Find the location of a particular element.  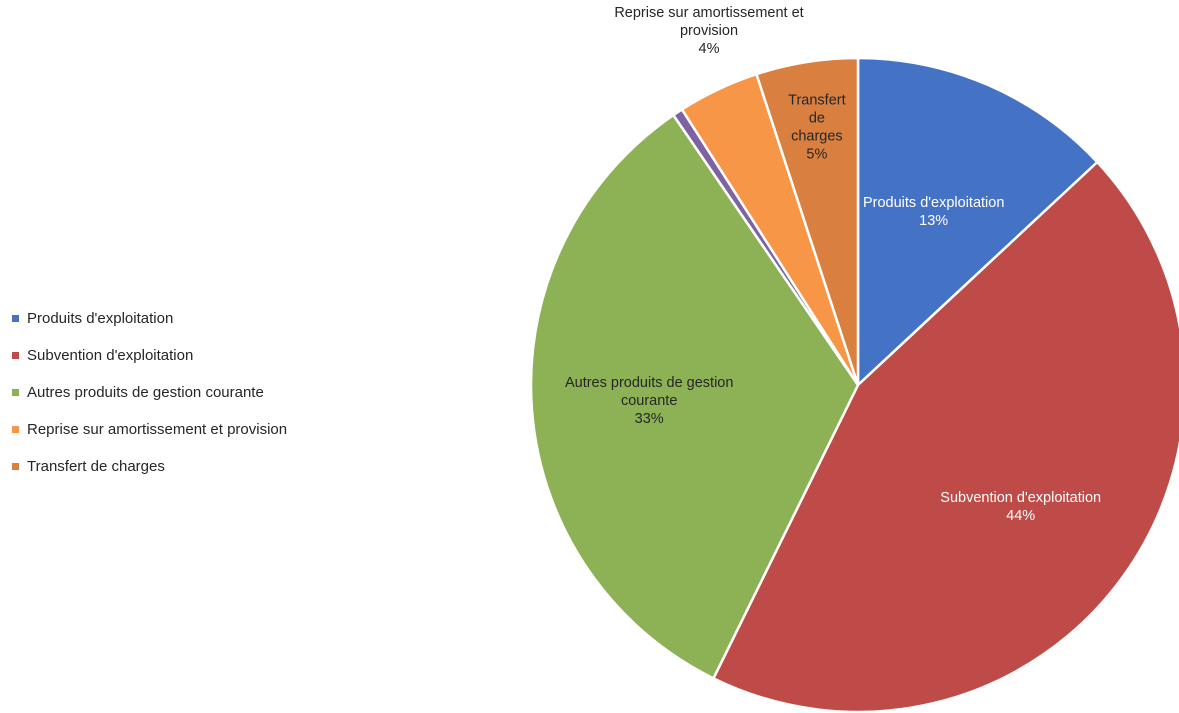

legend-item-produits-exploitation: Produits d'exploitation is located at coordinates (149, 318).